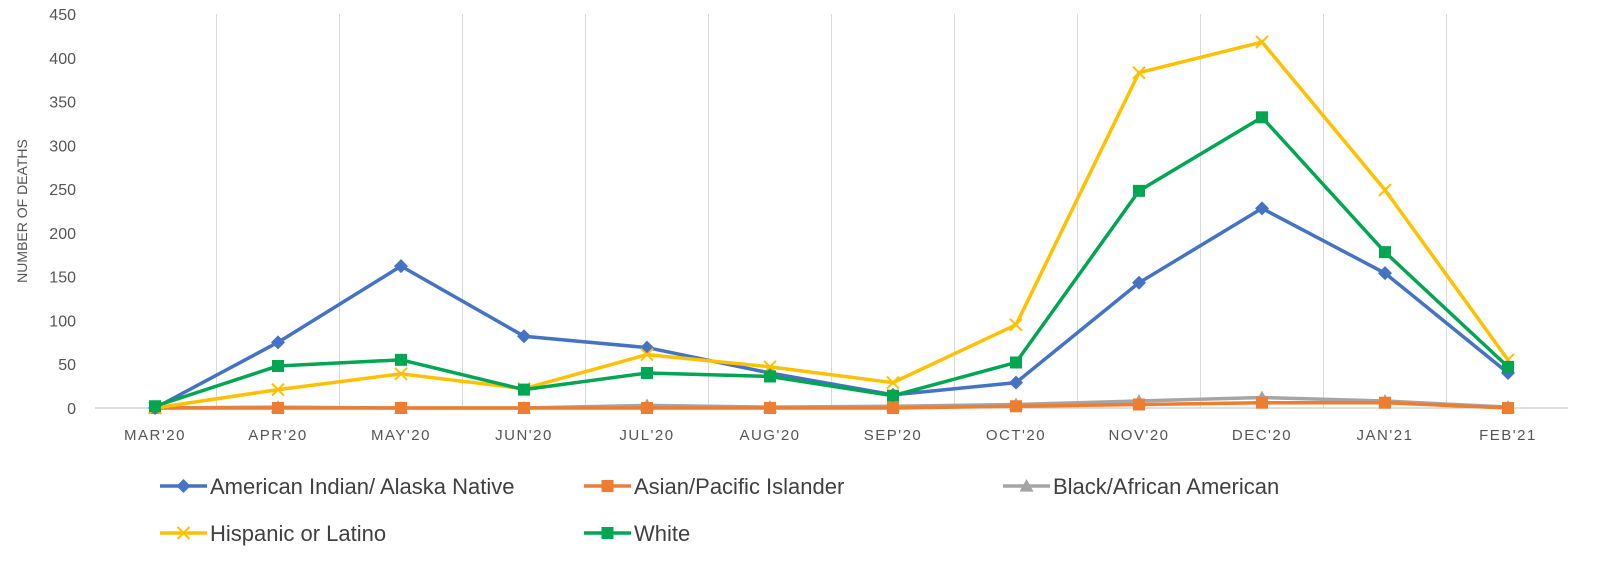 Image resolution: width=1621 pixels, height=565 pixels. I want to click on y-tick-label: 450, so click(62, 15).